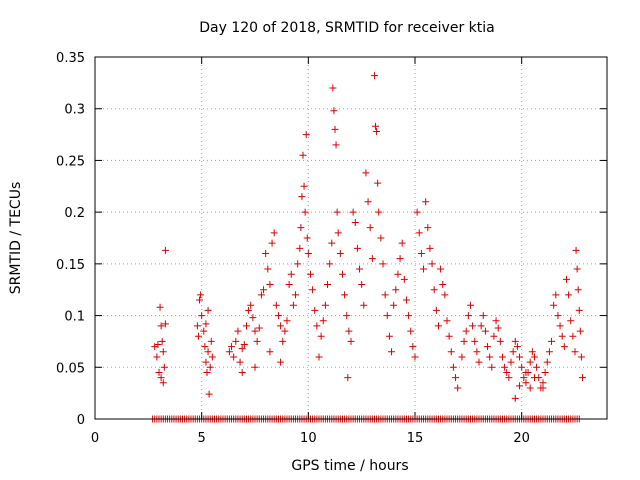  Describe the element at coordinates (74, 317) in the screenshot. I see `y-tick-label: 0.1` at that location.